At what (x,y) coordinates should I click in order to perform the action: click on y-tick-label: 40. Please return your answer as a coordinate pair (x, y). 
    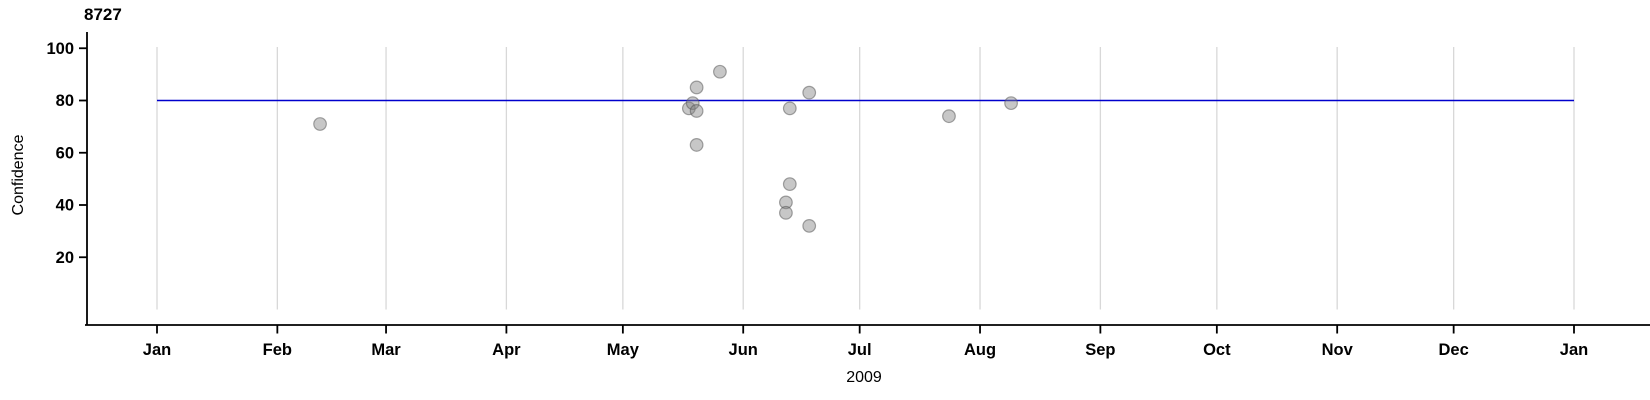
    Looking at the image, I should click on (65, 206).